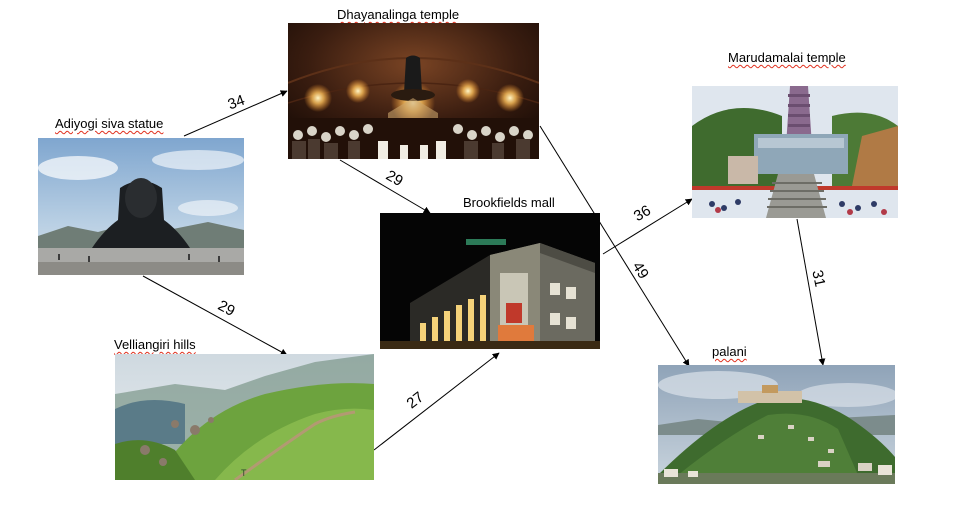 The image size is (956, 532). I want to click on node-label-text: Brookfields mall, so click(509, 202).